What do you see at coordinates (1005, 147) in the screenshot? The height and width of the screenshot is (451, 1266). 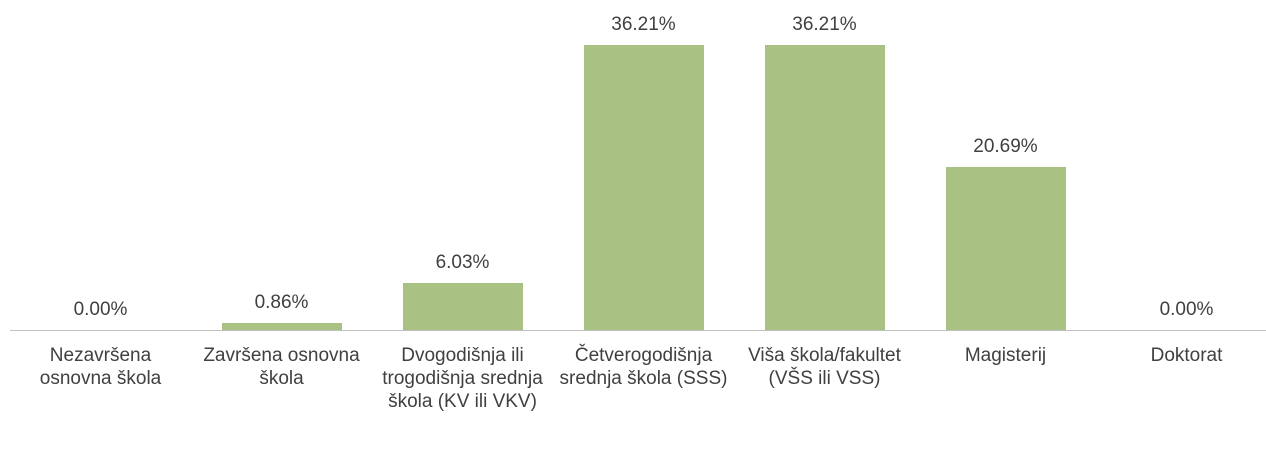 I see `data-label: 20.69%` at bounding box center [1005, 147].